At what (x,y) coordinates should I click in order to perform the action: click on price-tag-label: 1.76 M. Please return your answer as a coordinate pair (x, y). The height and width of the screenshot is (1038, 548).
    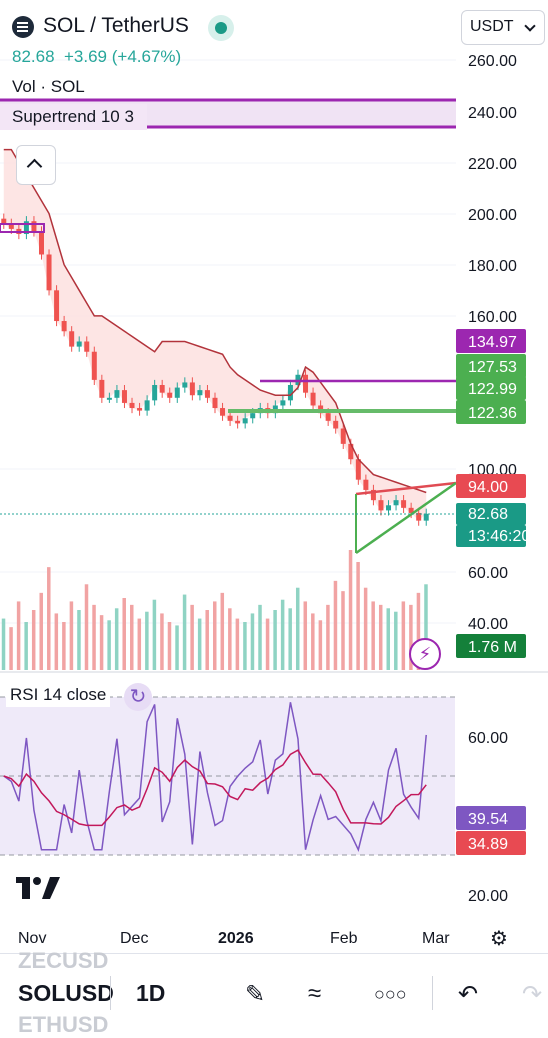
    Looking at the image, I should click on (492, 647).